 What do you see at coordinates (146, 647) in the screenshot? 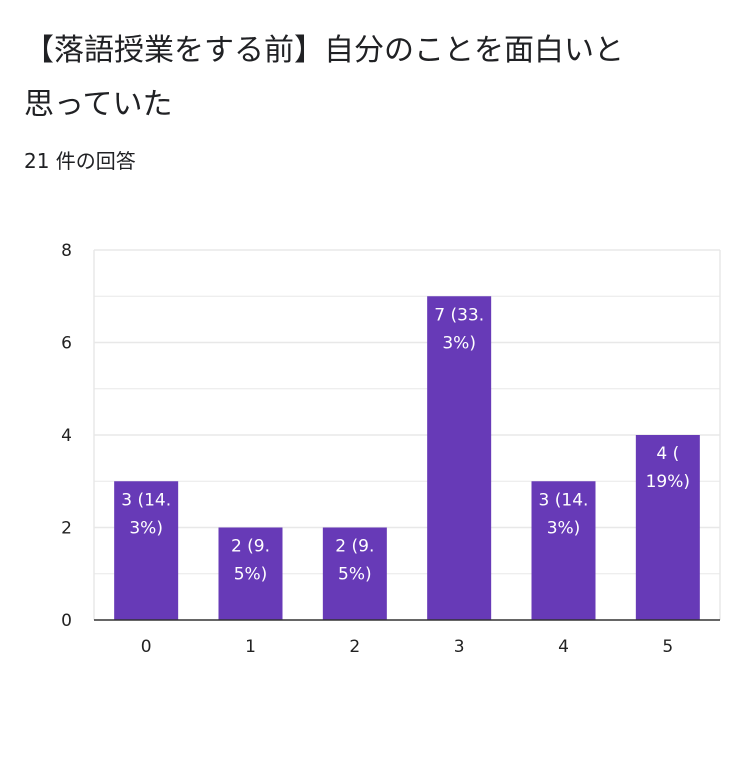
I see `x-tick-label: 0` at bounding box center [146, 647].